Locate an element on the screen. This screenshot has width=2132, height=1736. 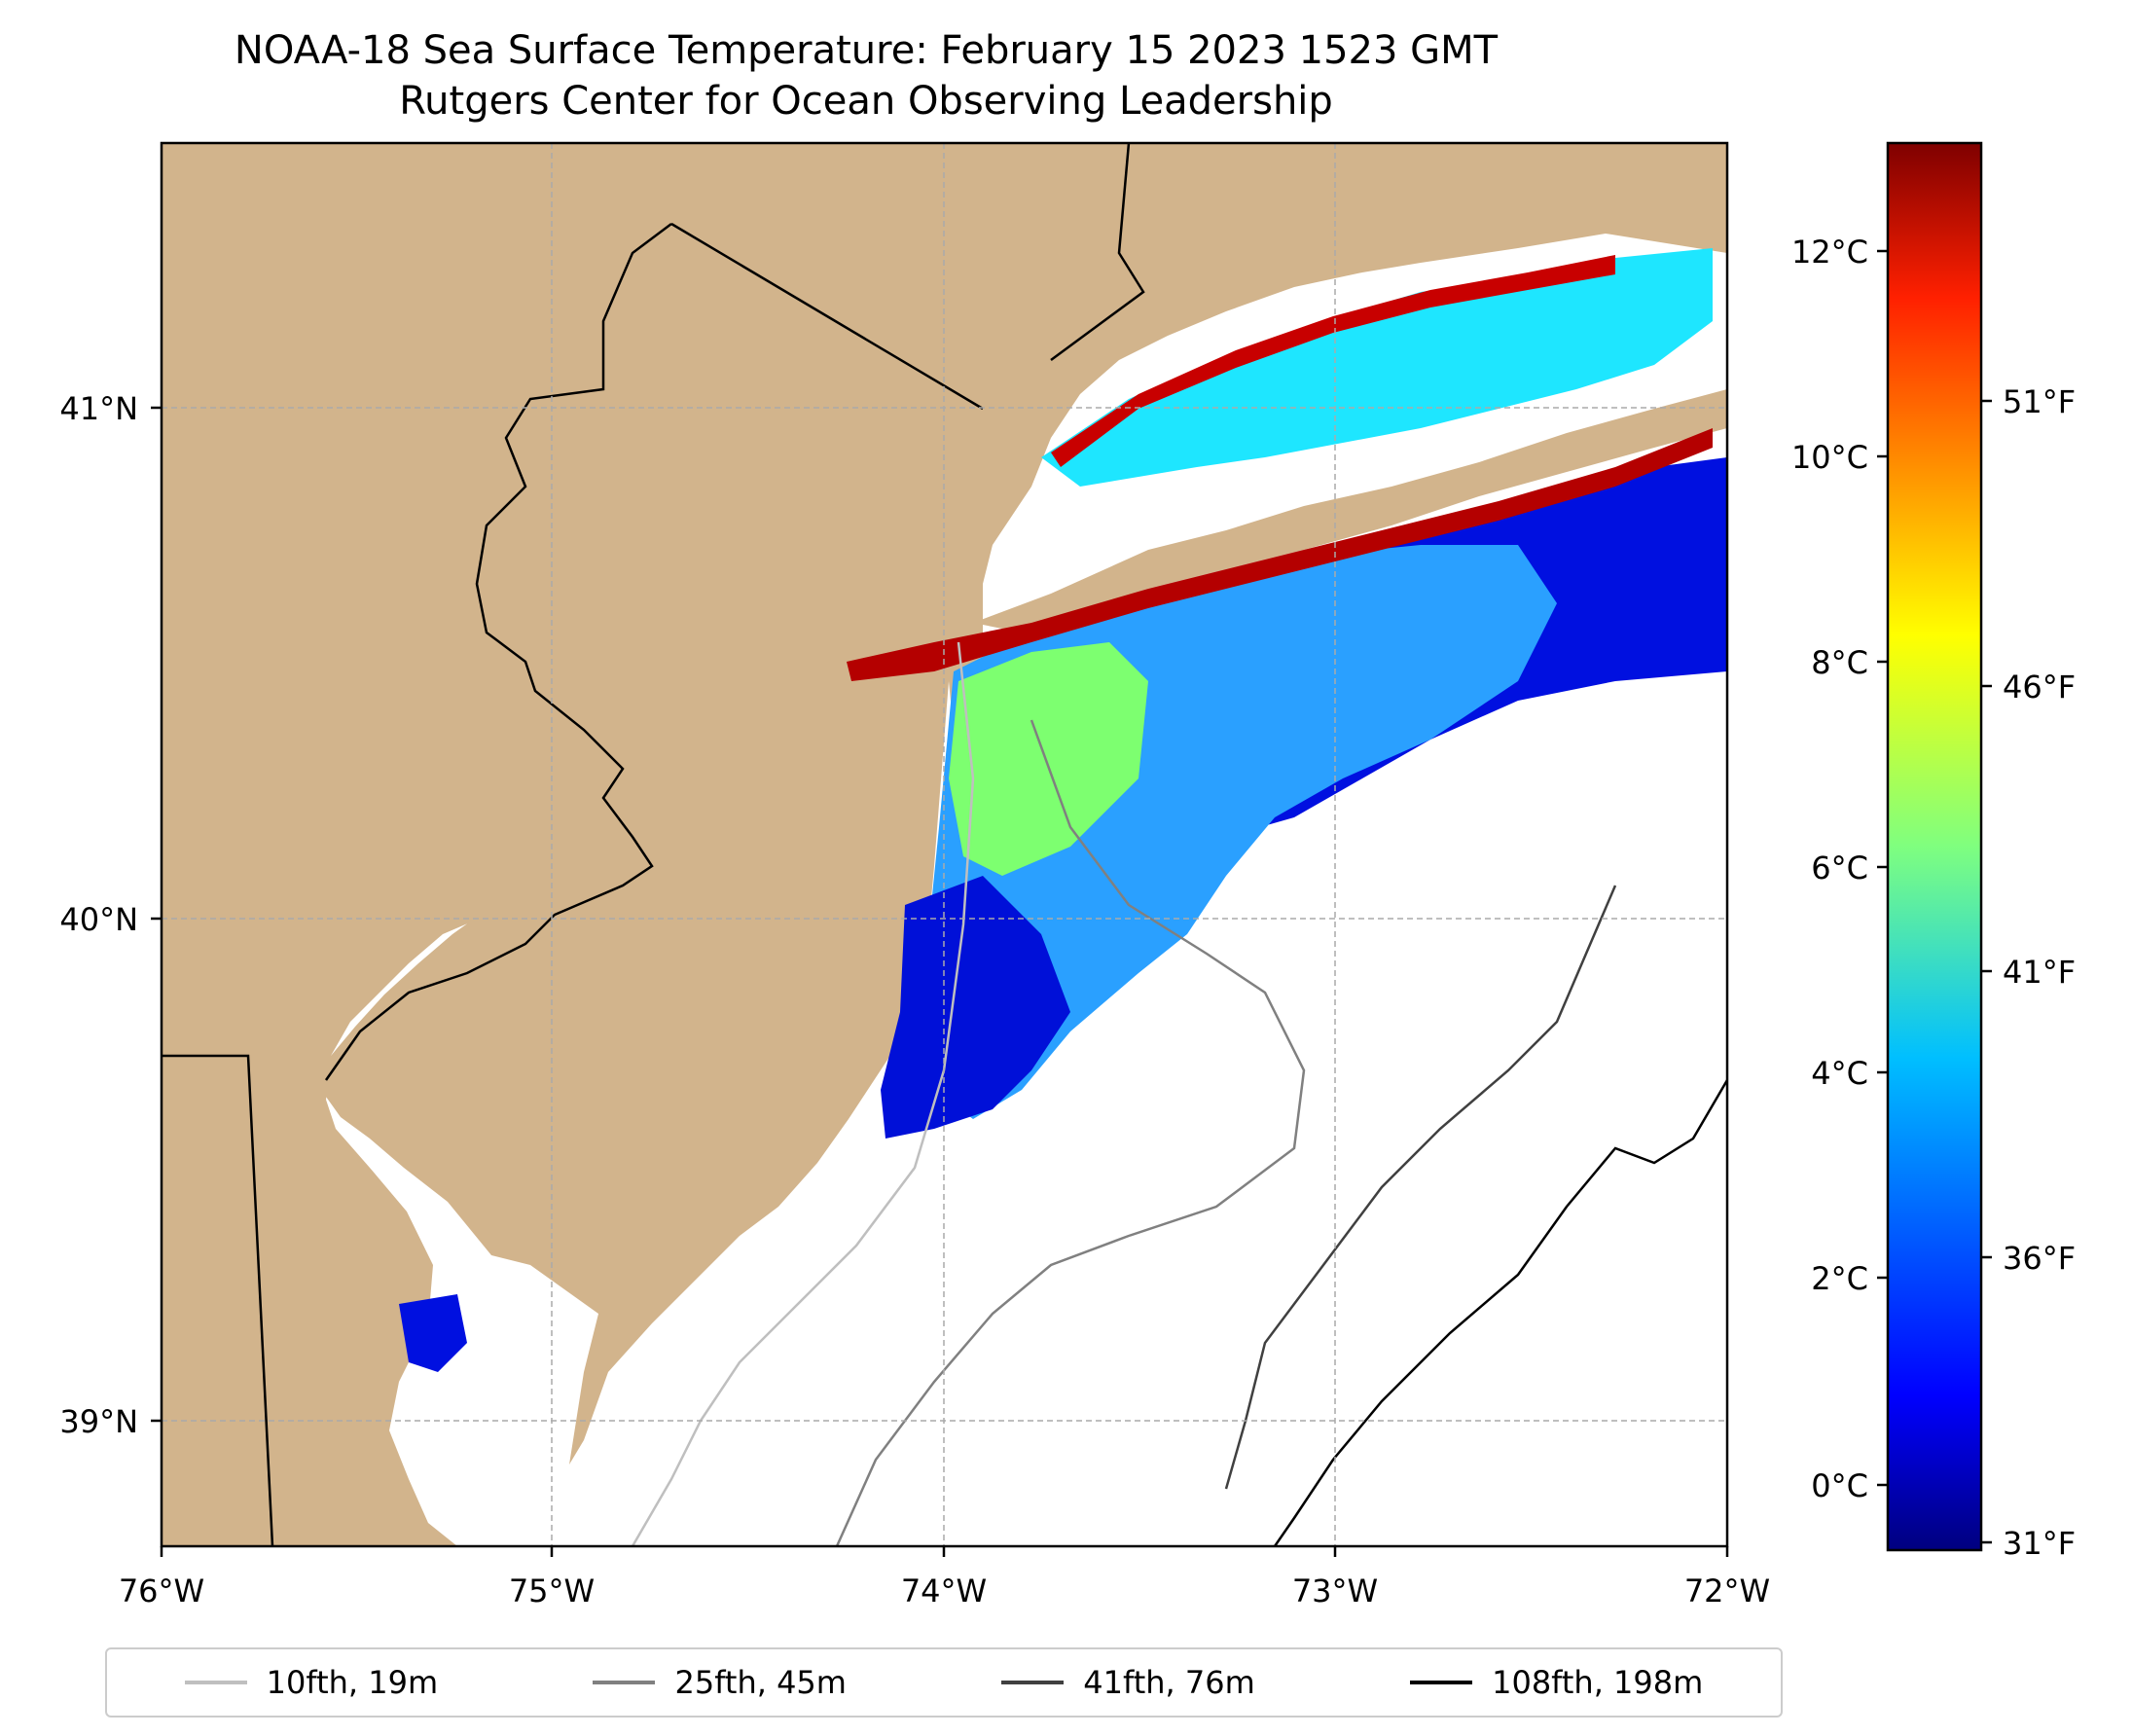
land-staten-island is located at coordinates (886, 626).